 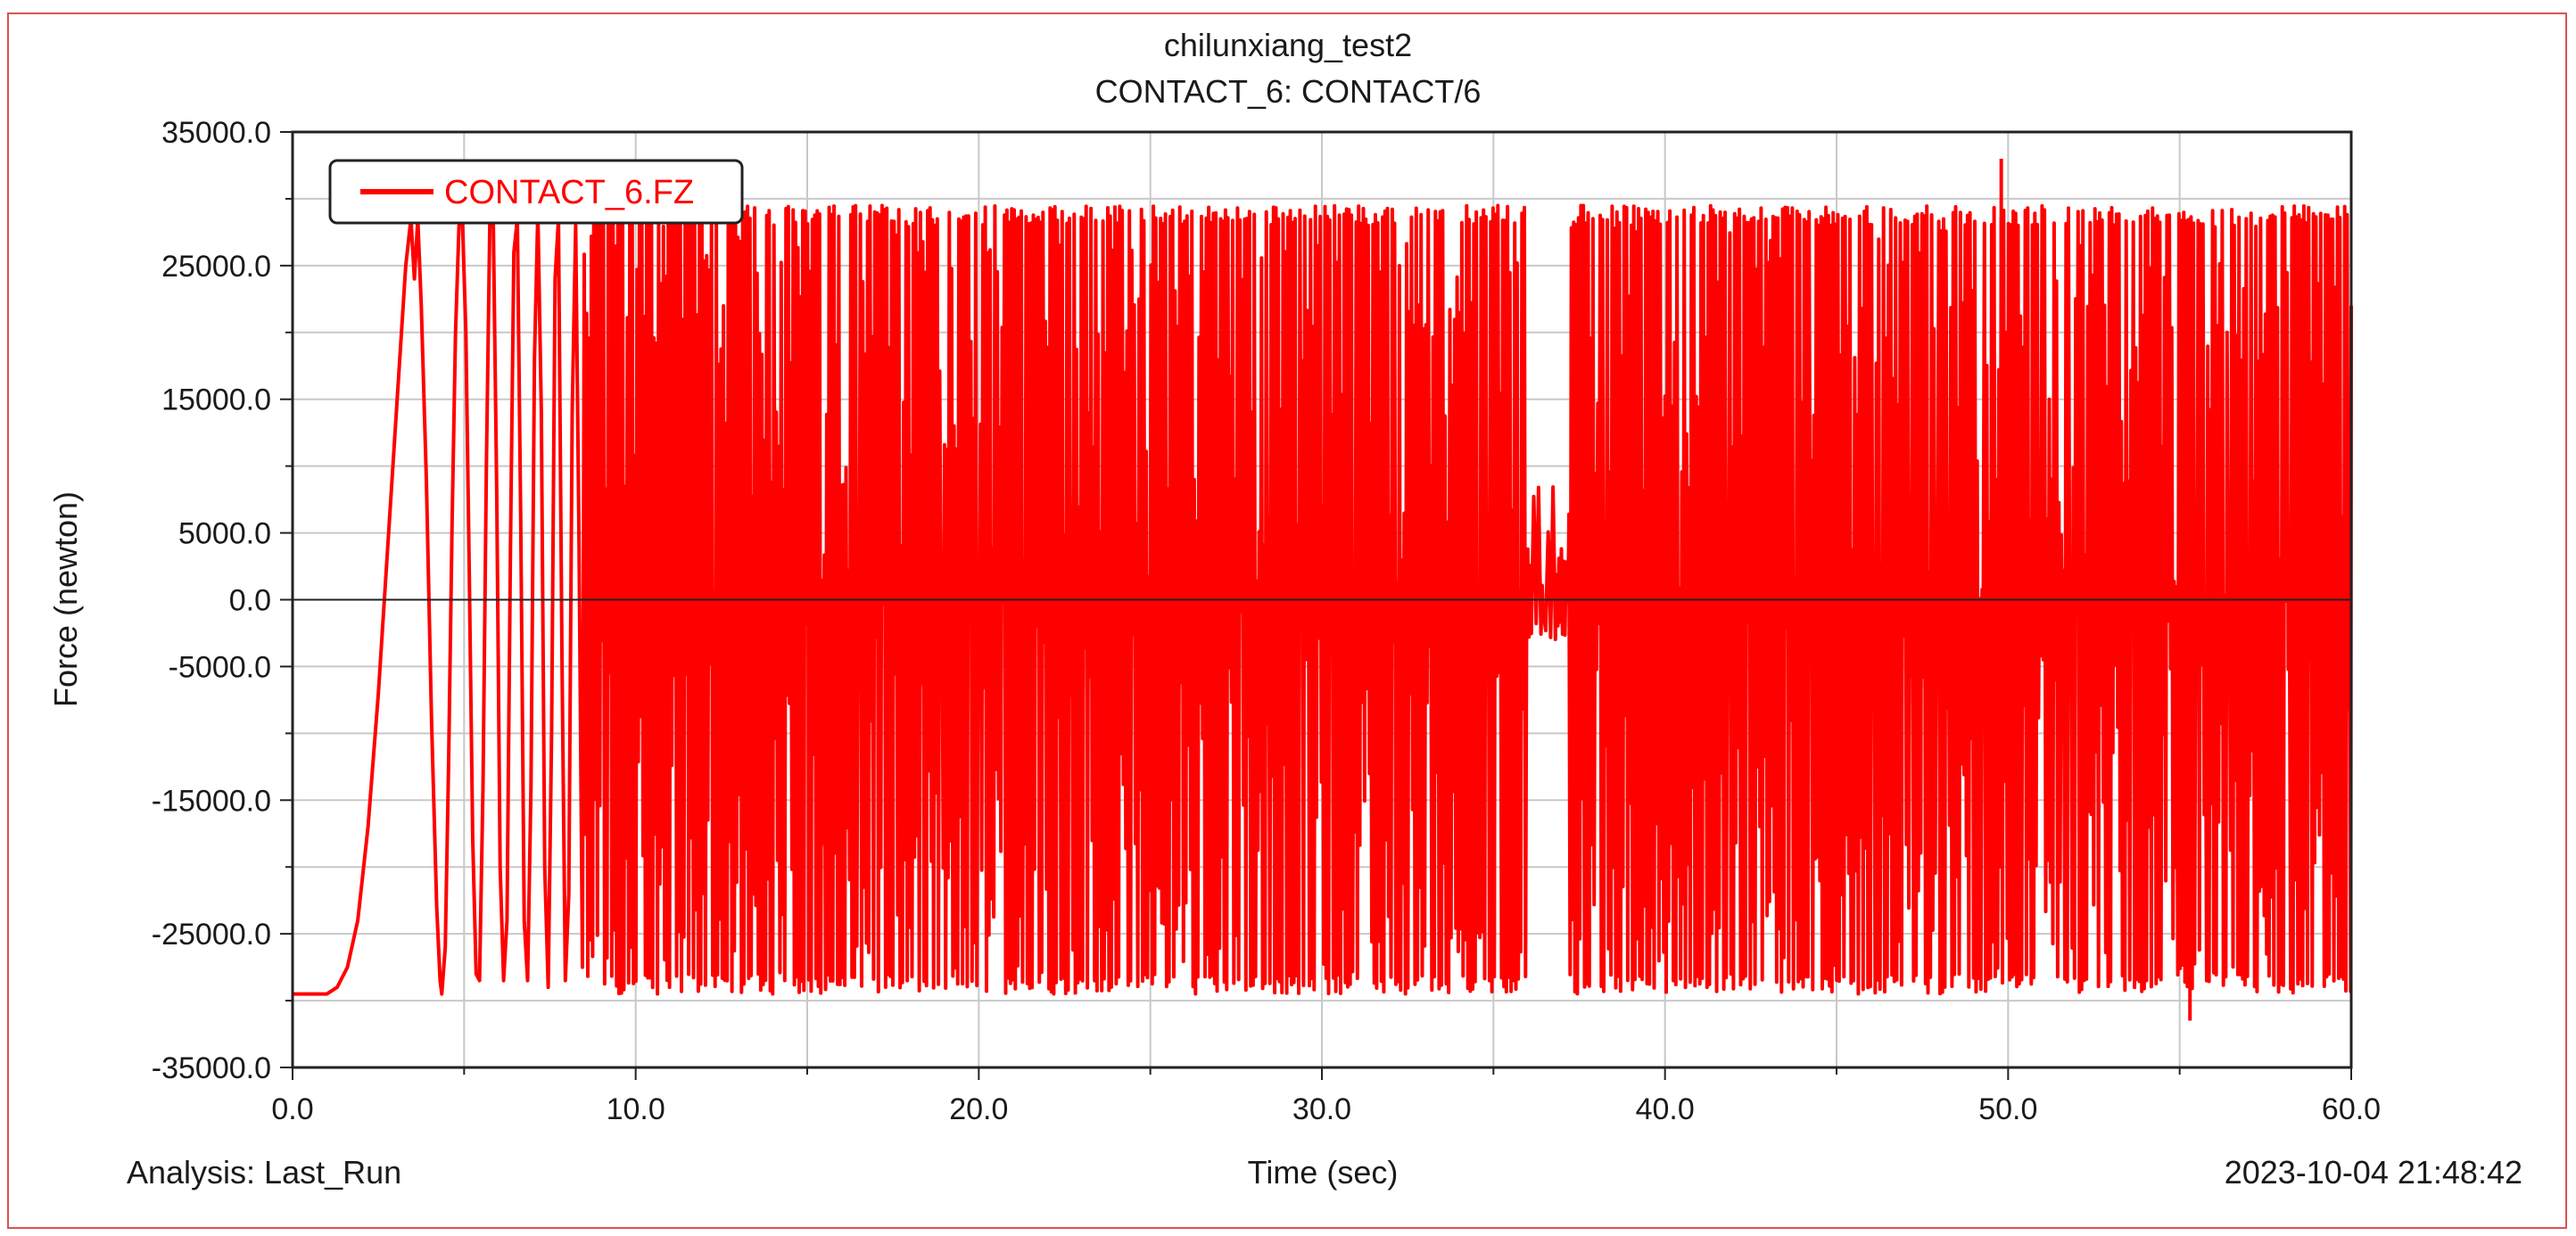 What do you see at coordinates (636, 1109) in the screenshot?
I see `x-tick-label: 10.0` at bounding box center [636, 1109].